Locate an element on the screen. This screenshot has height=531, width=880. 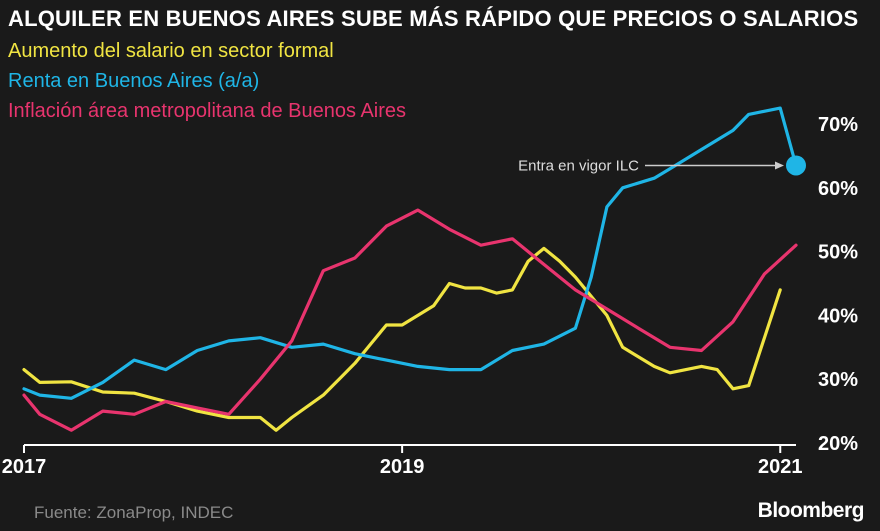
legend-item-salary: Aumento del salario en sector formal is located at coordinates (171, 51).